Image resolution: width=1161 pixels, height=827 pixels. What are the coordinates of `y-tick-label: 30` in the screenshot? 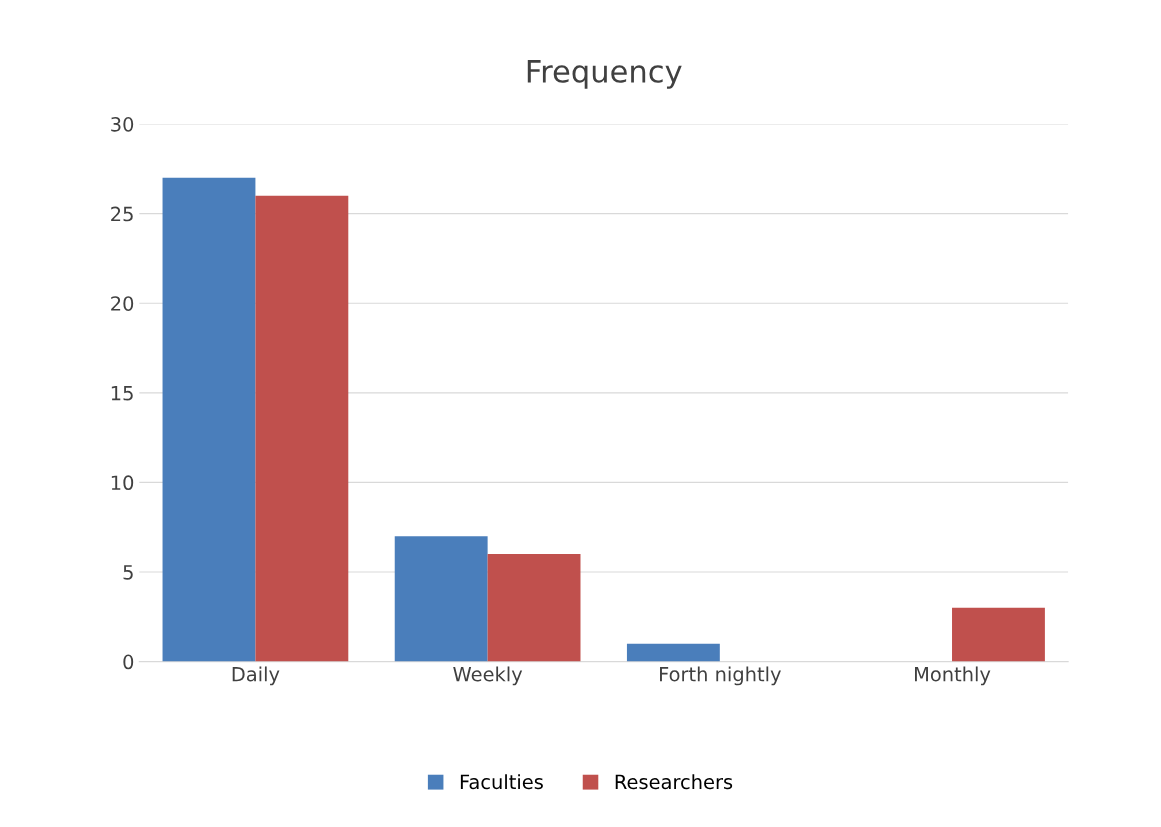 It's located at (122, 124).